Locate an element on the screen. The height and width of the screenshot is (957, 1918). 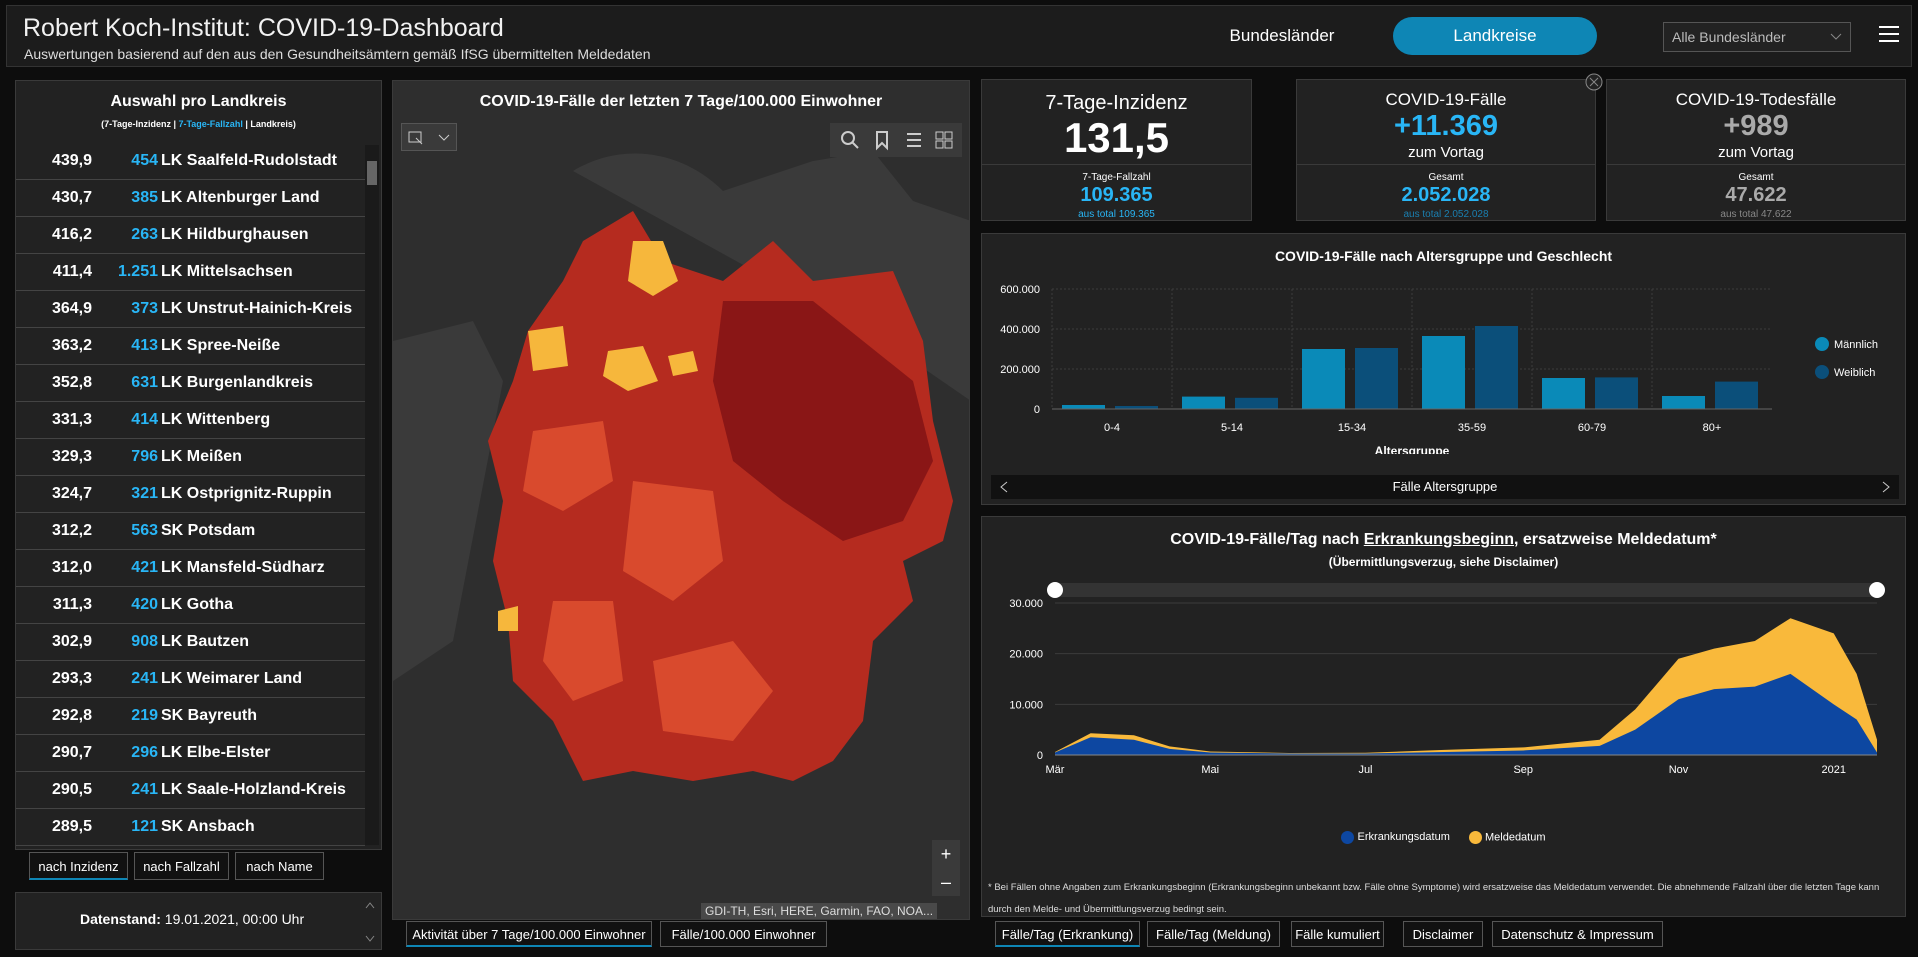
legend-swatch is located at coordinates (1822, 372).